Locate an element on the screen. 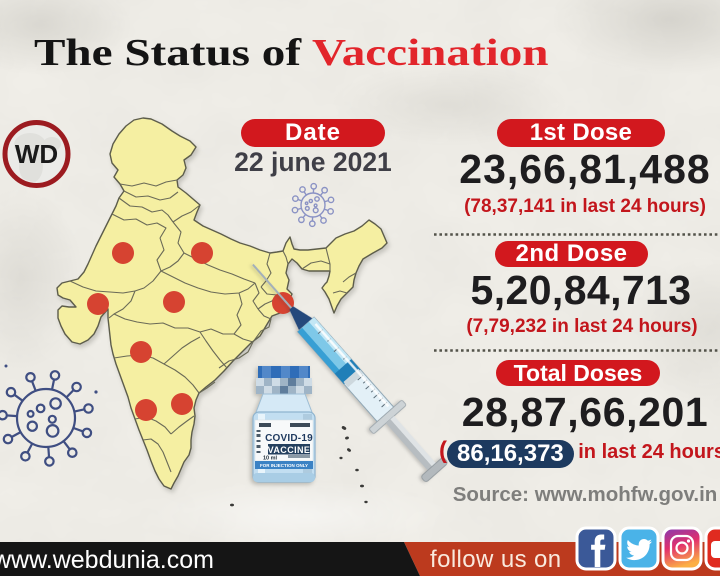  svg-text: FOR INJECTION ONLY is located at coordinates (284, 465).